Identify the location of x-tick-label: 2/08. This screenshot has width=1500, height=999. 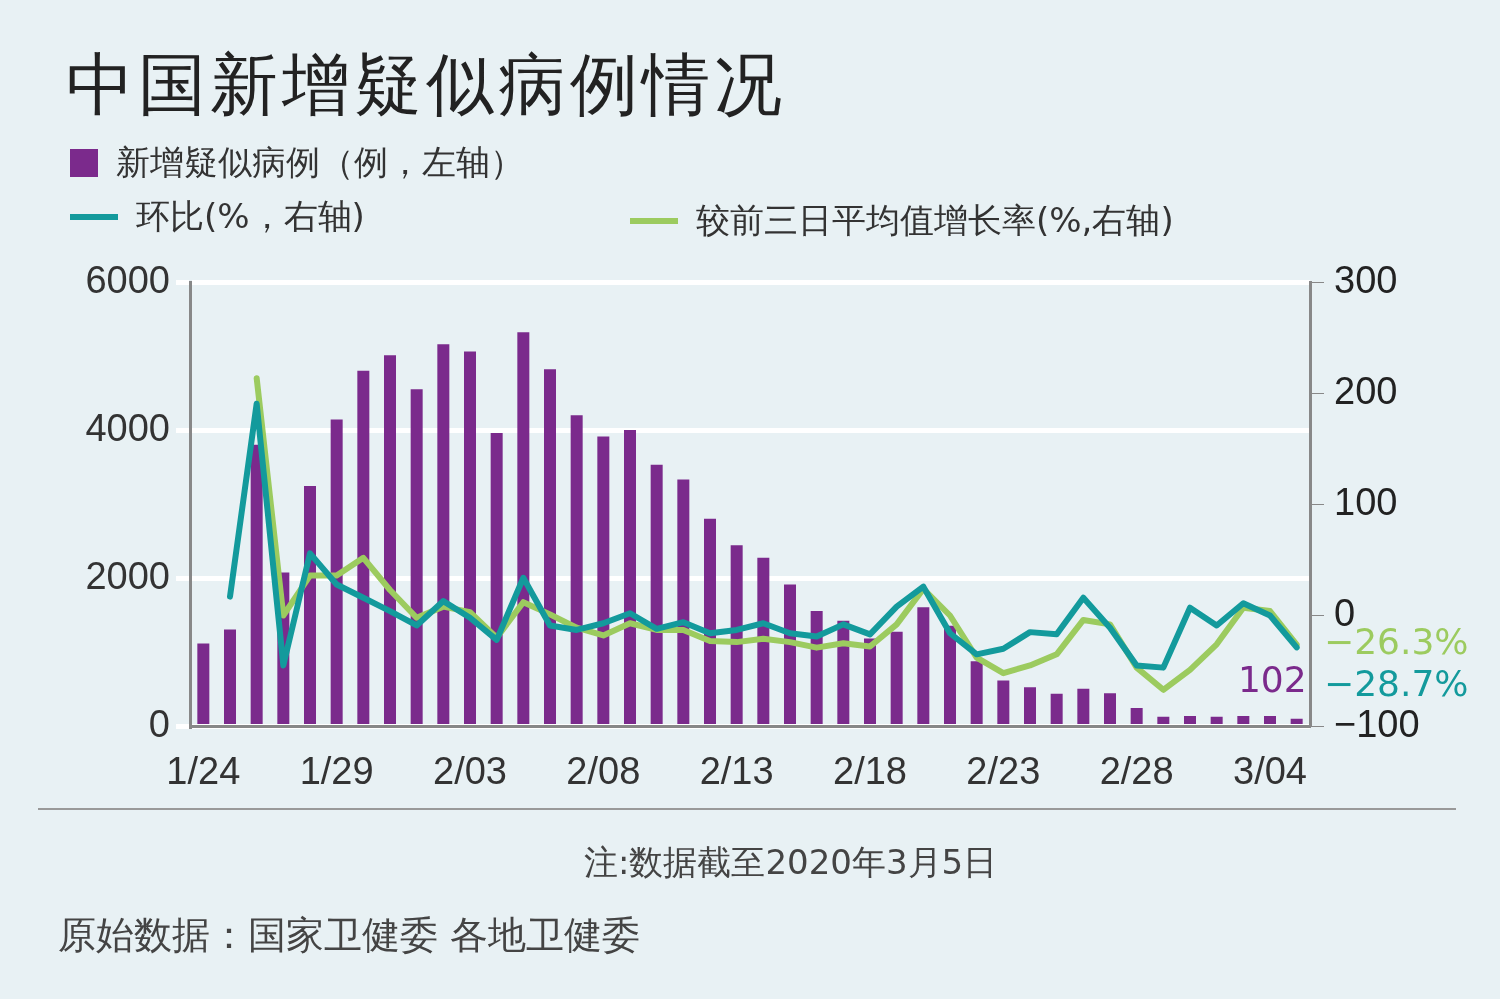
(603, 770).